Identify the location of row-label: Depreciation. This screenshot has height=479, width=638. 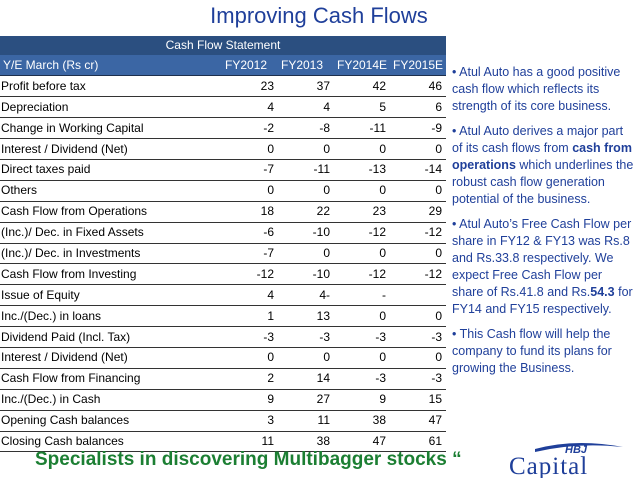
(111, 107).